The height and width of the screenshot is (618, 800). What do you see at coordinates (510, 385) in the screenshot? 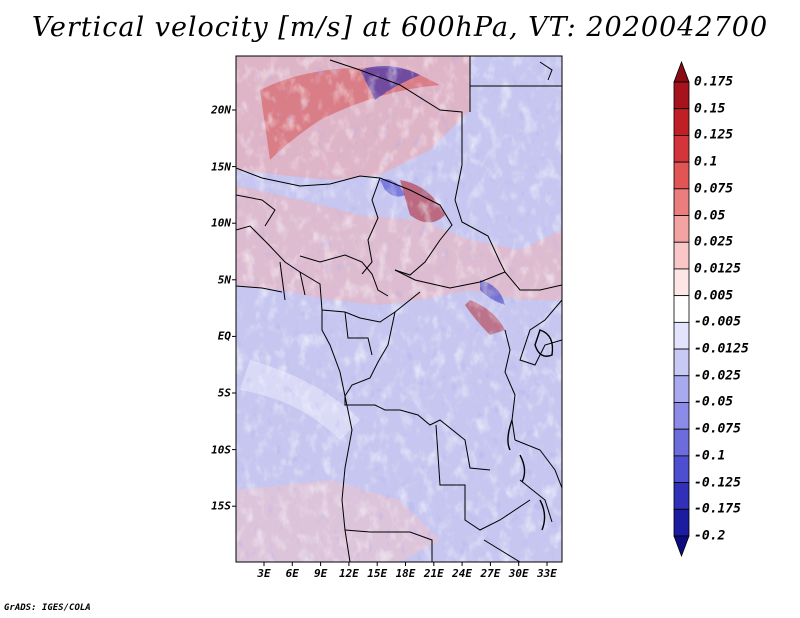
I see `border-drc-east` at bounding box center [510, 385].